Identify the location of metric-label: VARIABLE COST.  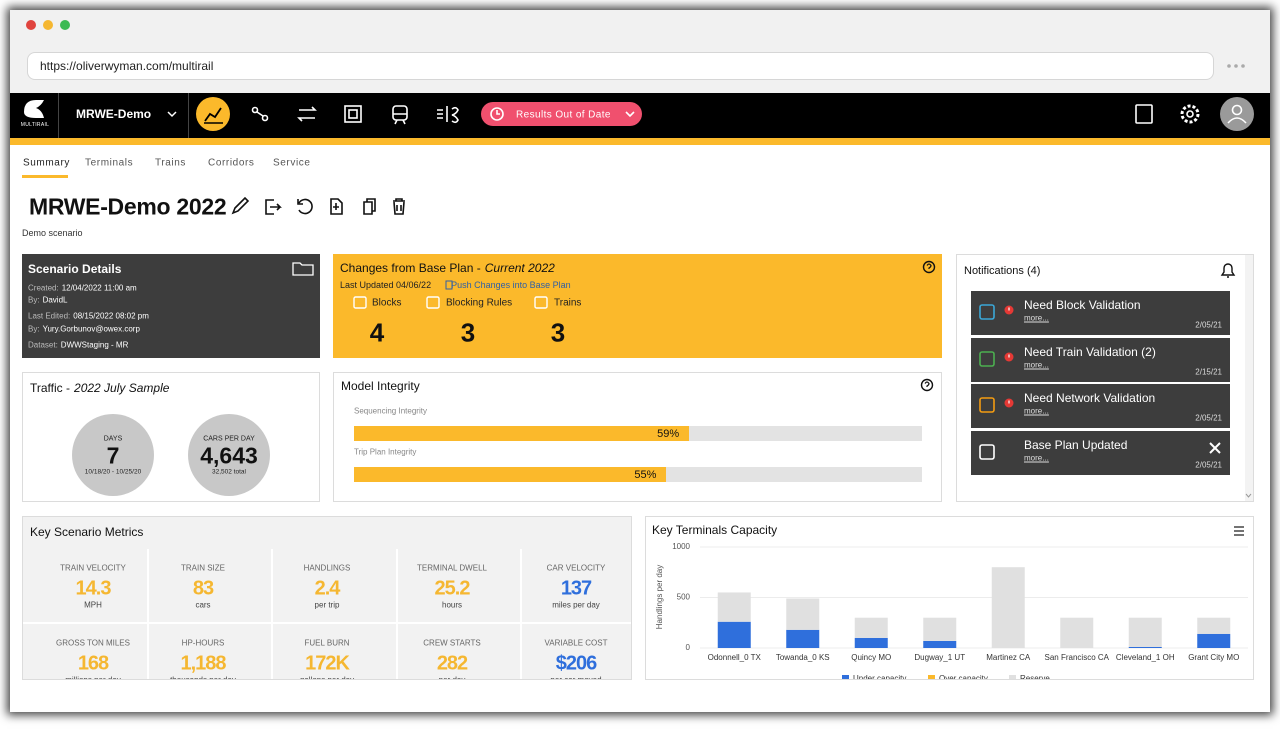
(576, 643).